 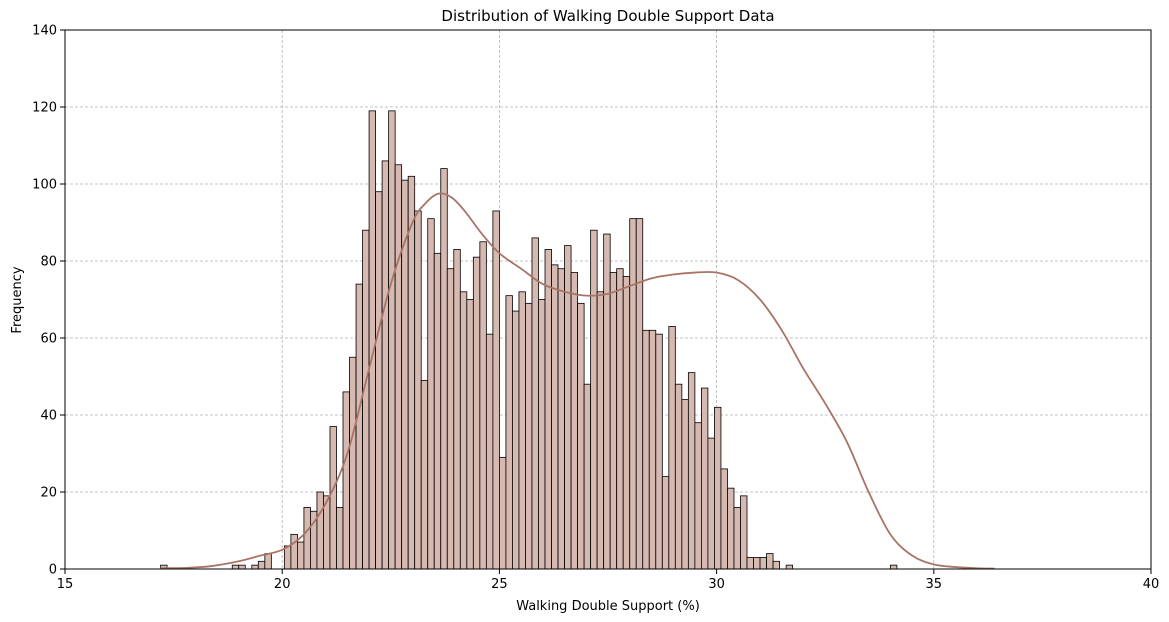 I want to click on x-tick-label: 20, so click(x=282, y=584).